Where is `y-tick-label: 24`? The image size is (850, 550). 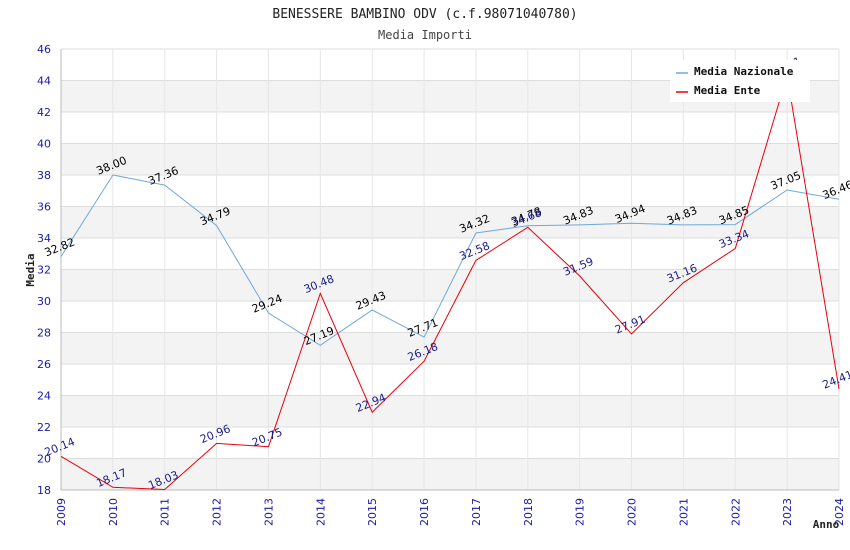
y-tick-label: 24 is located at coordinates (44, 396).